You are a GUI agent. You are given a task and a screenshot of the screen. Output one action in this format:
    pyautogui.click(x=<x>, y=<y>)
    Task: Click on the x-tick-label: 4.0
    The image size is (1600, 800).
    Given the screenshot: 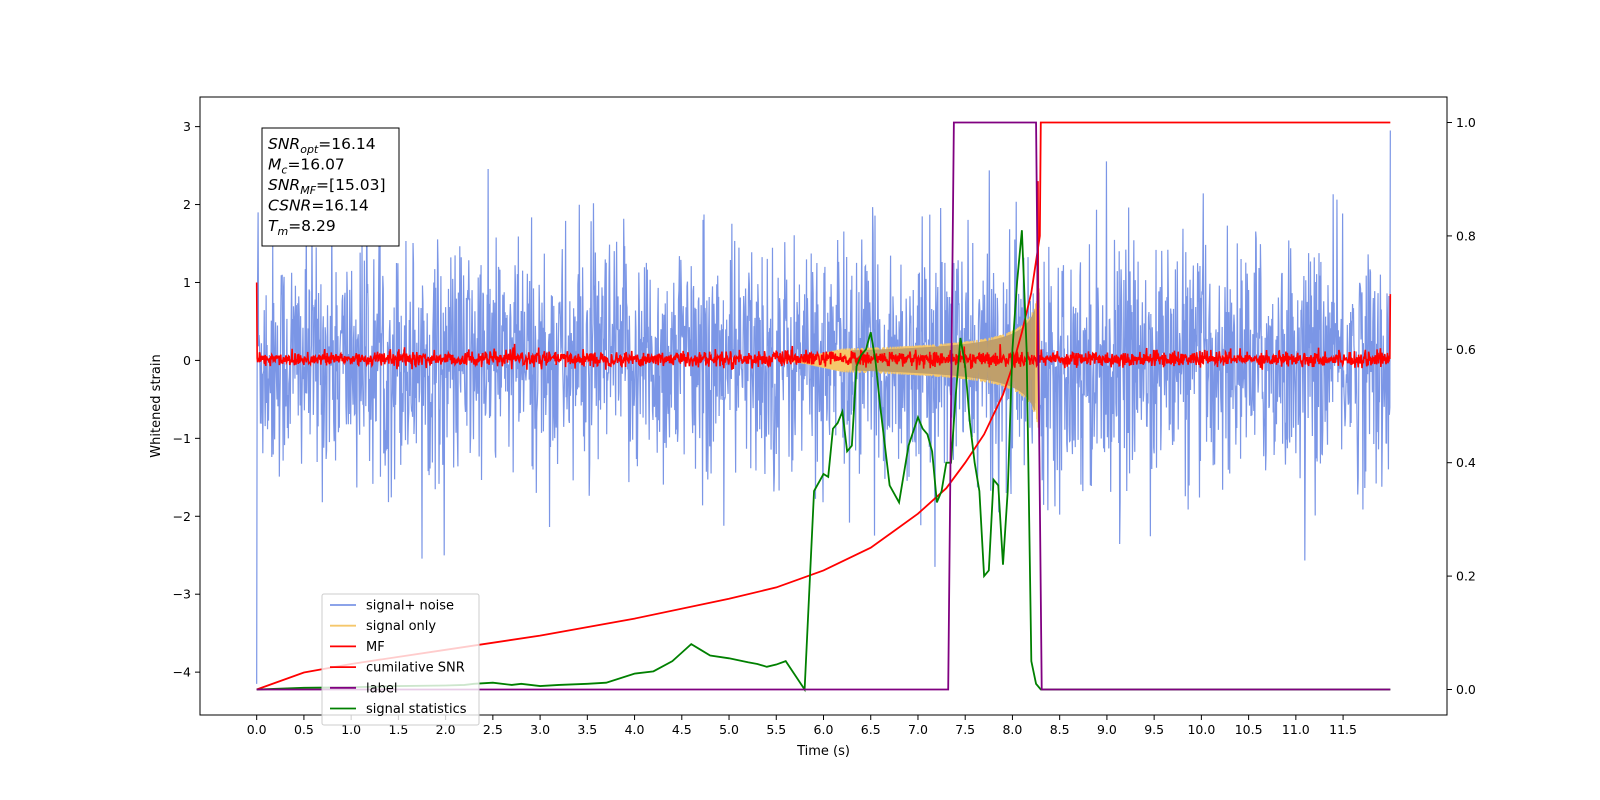 What is the action you would take?
    pyautogui.click(x=635, y=729)
    